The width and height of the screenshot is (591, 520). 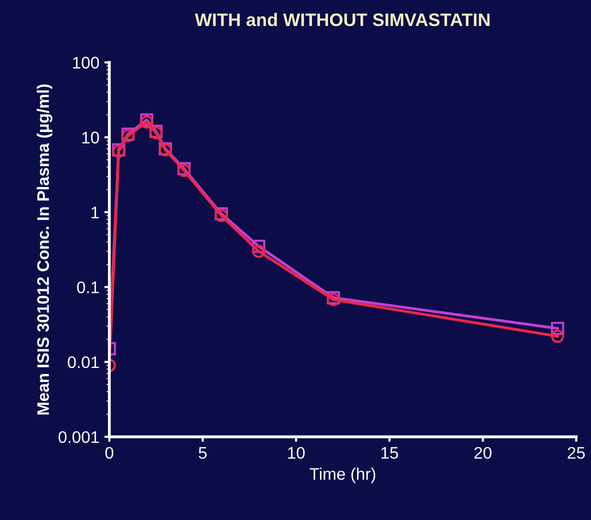 What do you see at coordinates (90, 138) in the screenshot?
I see `y-tick-label: 10` at bounding box center [90, 138].